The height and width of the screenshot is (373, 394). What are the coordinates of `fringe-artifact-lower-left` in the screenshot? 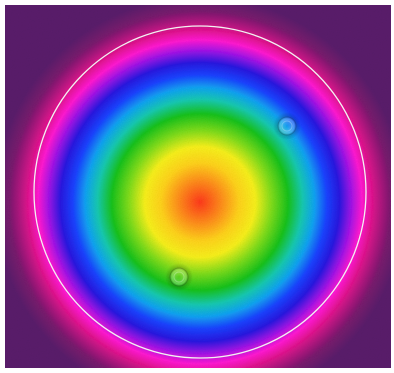 It's located at (179, 277).